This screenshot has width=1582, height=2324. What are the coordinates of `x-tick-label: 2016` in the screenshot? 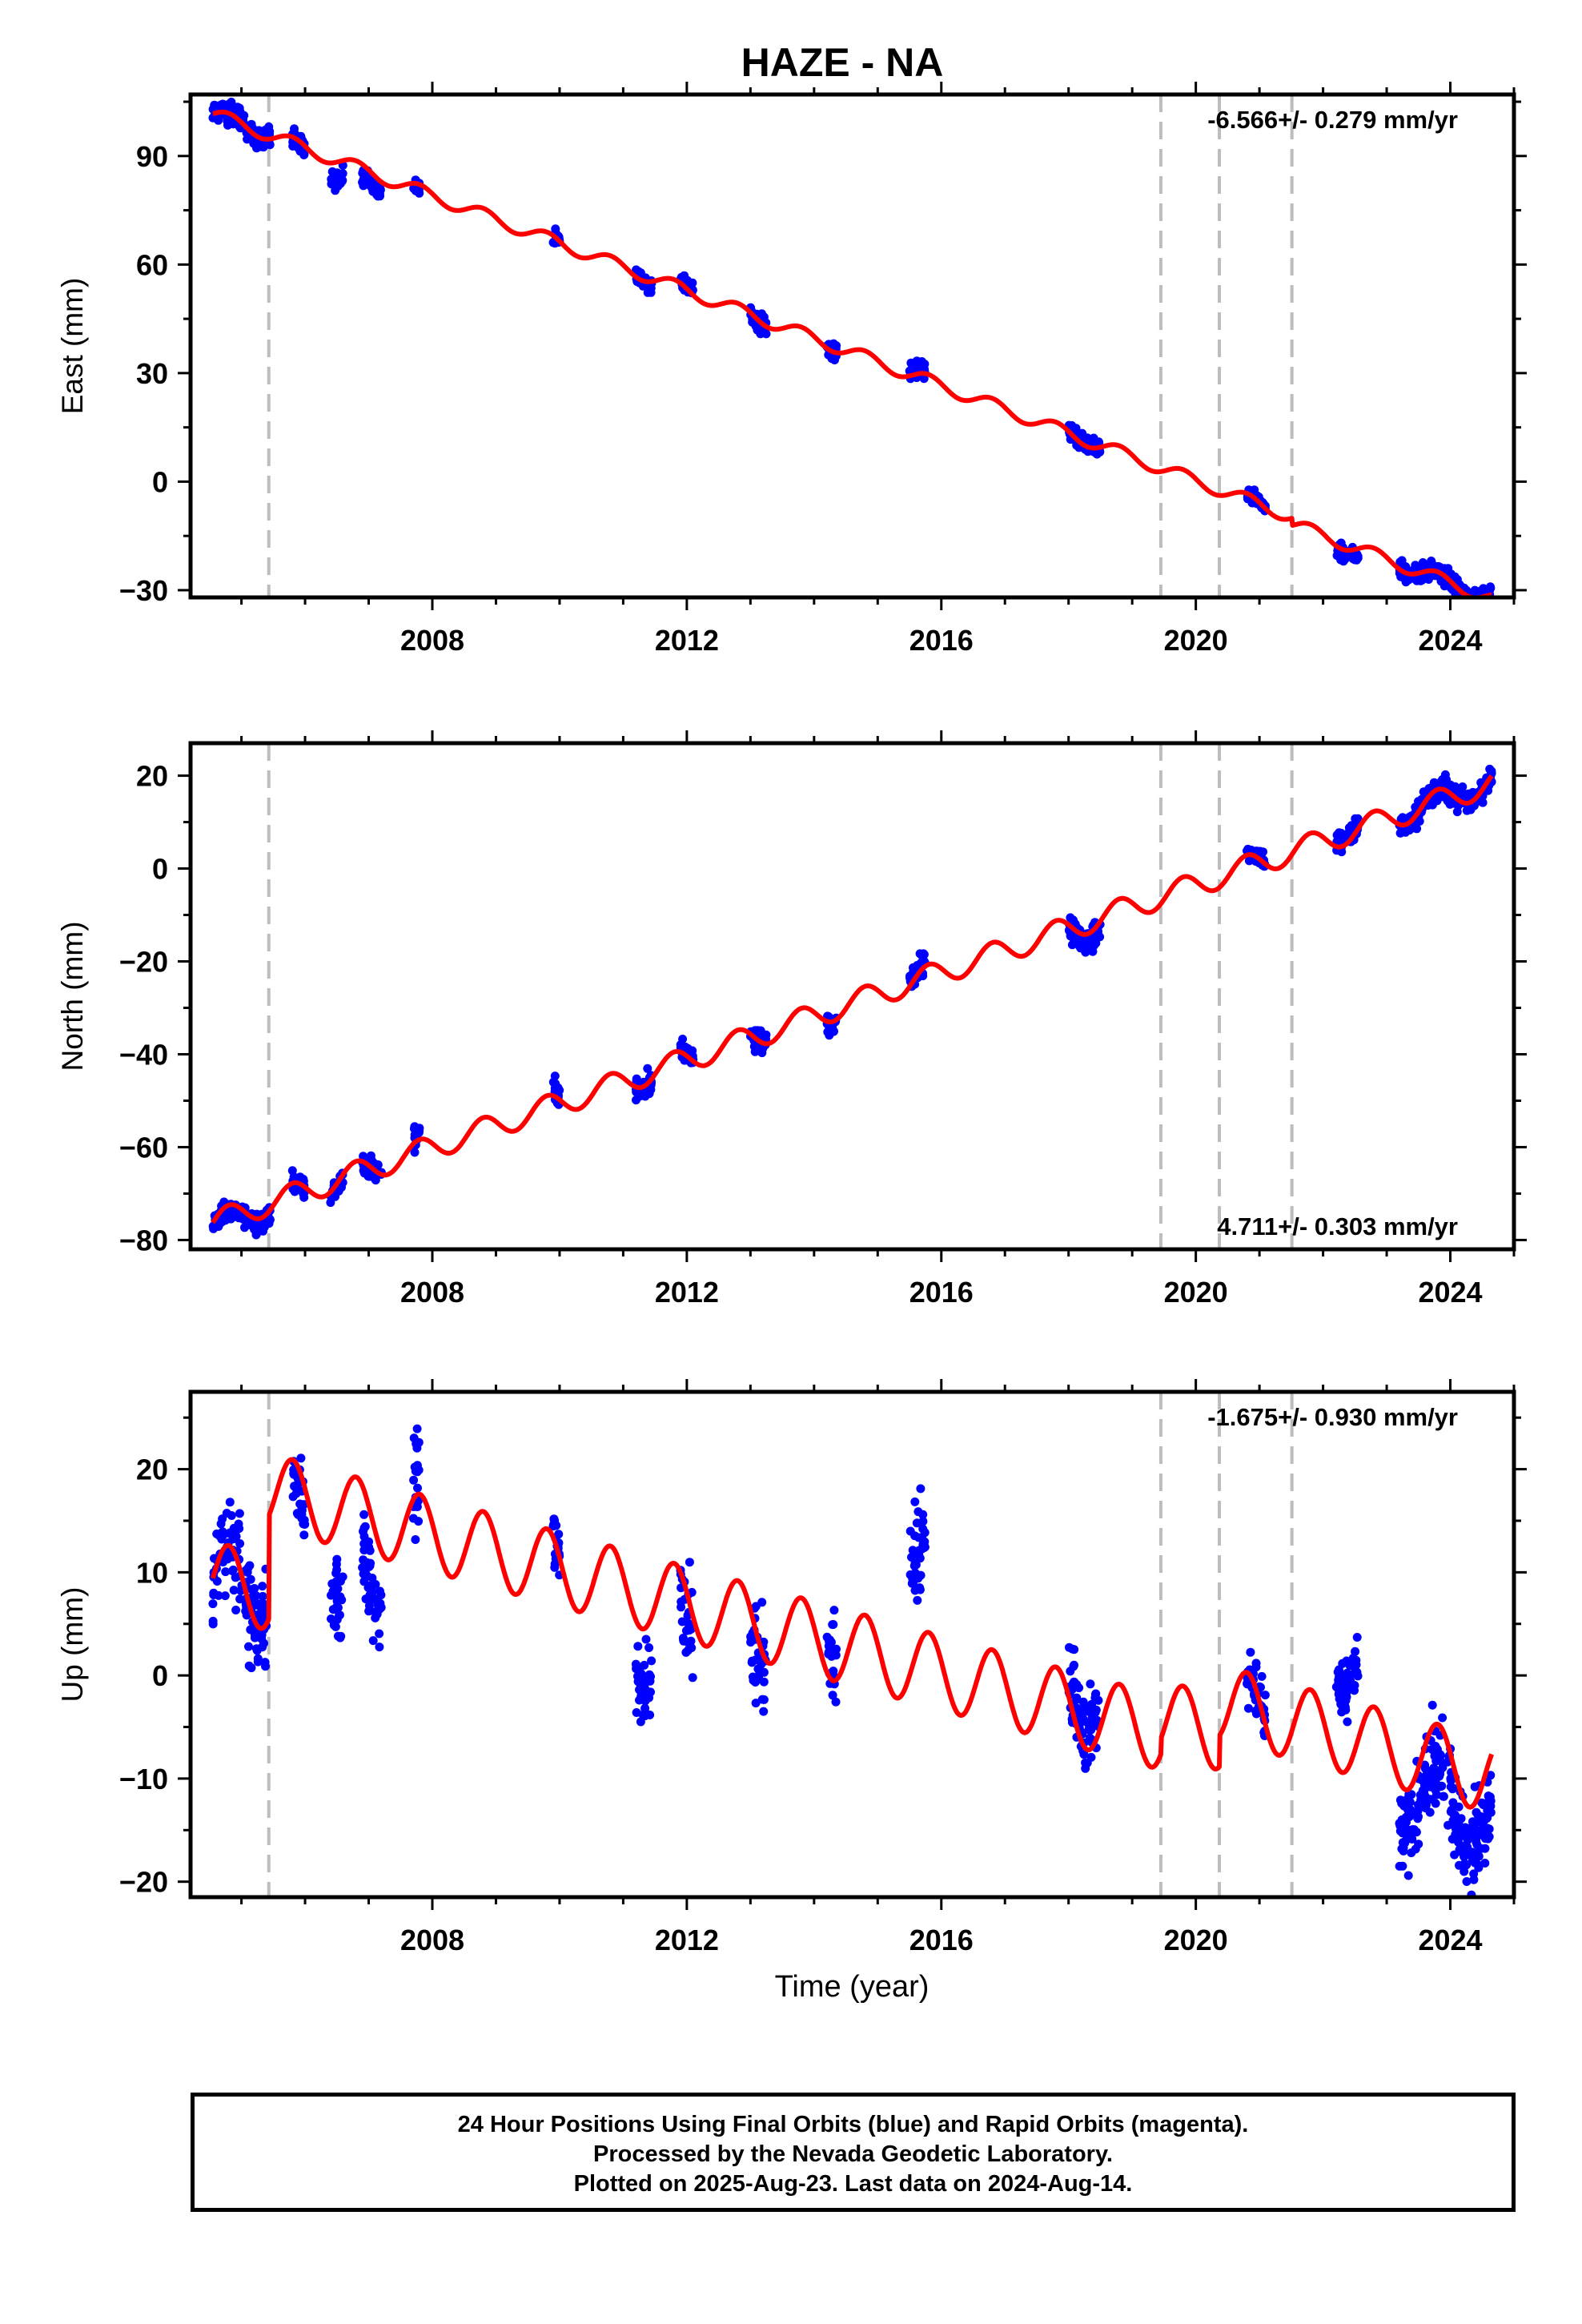 It's located at (941, 640).